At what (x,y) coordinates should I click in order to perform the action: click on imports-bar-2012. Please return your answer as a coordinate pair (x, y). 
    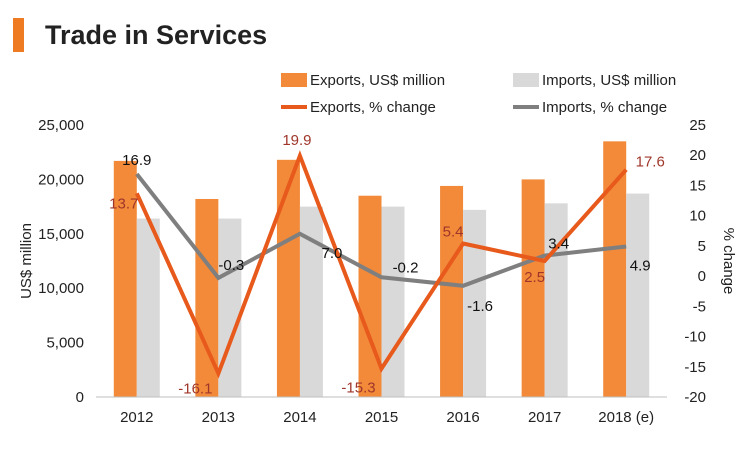
    Looking at the image, I should click on (148, 307).